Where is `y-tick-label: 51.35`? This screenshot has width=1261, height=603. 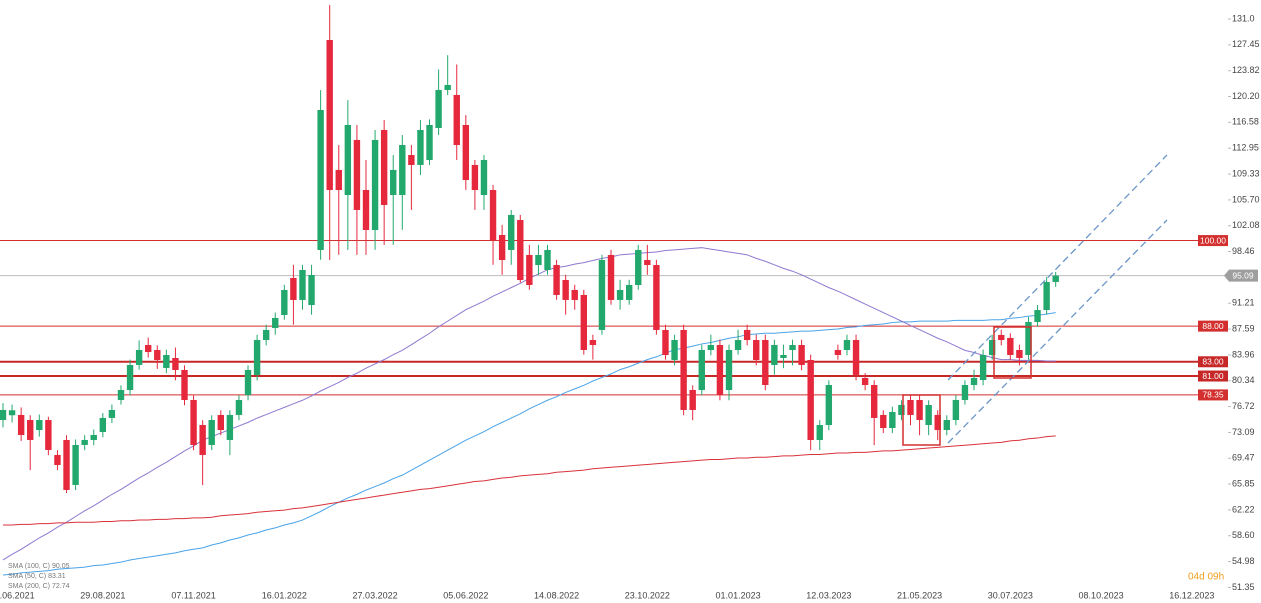
y-tick-label: 51.35 is located at coordinates (1243, 587).